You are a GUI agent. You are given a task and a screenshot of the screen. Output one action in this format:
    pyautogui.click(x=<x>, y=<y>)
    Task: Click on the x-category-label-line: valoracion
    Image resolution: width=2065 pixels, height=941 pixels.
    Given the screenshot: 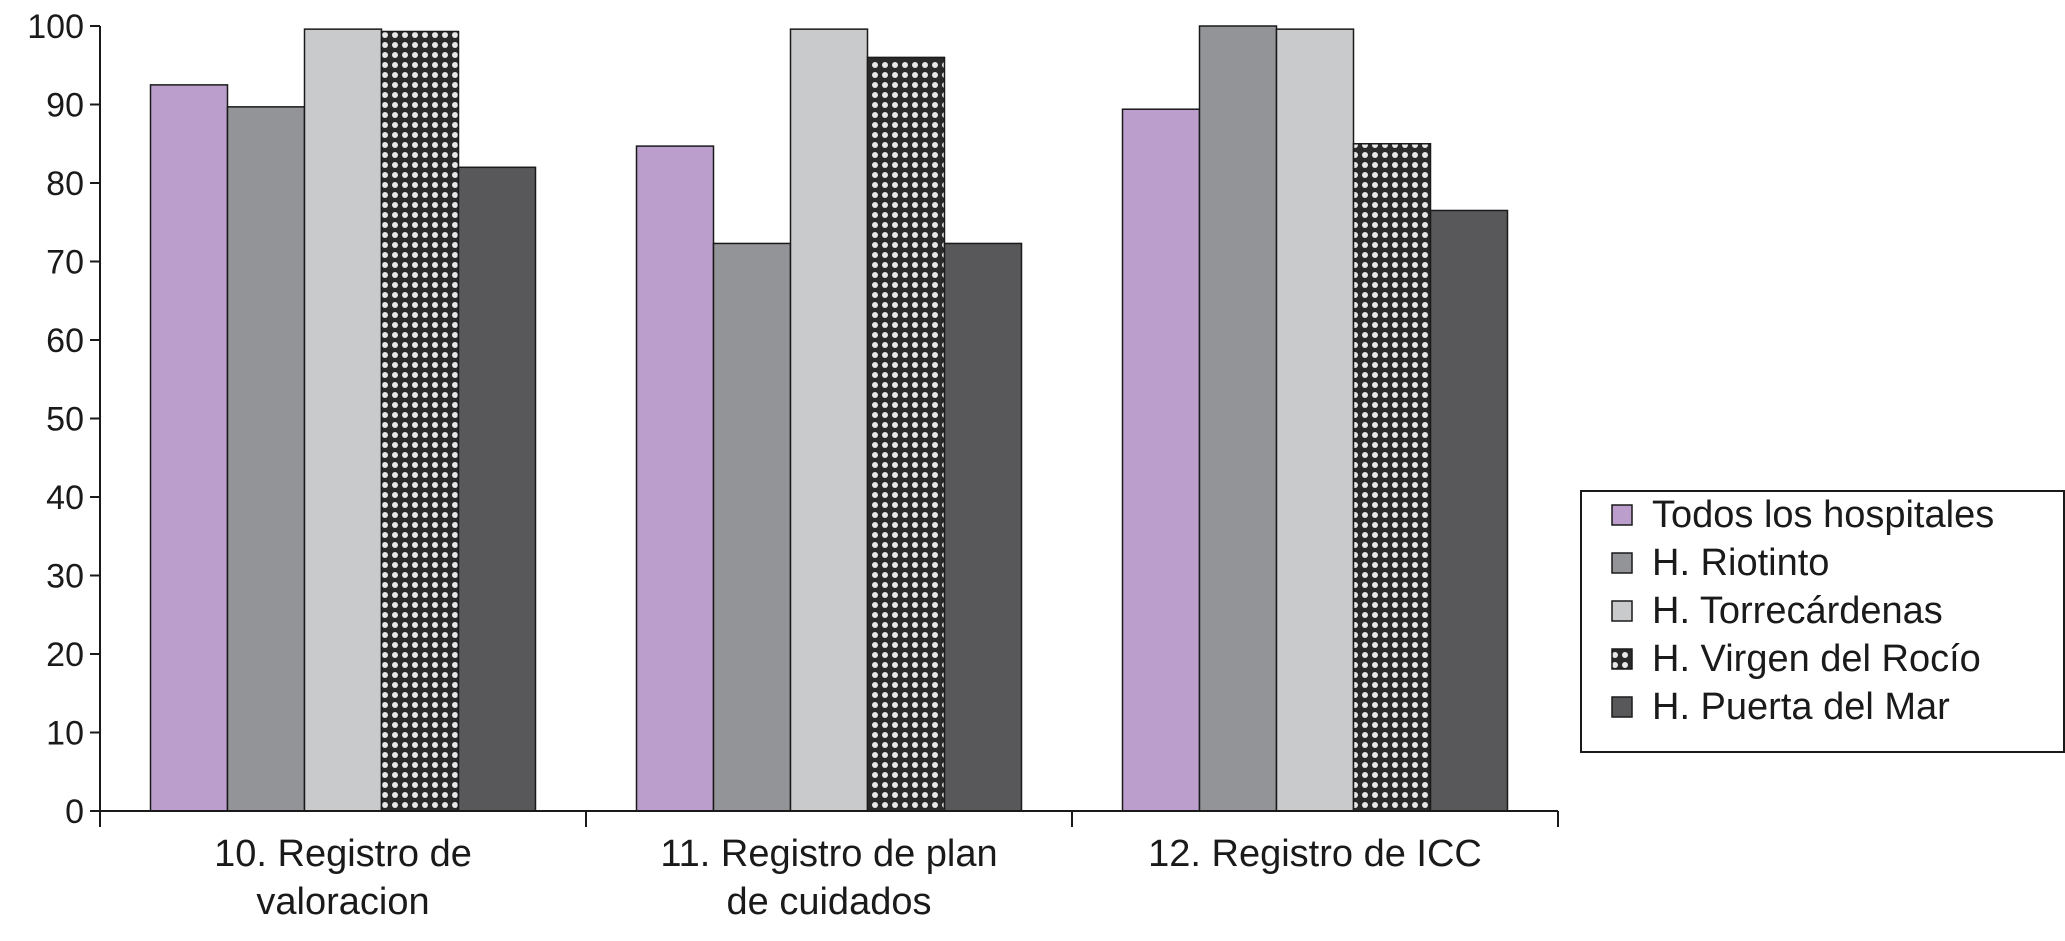 What is the action you would take?
    pyautogui.click(x=342, y=902)
    